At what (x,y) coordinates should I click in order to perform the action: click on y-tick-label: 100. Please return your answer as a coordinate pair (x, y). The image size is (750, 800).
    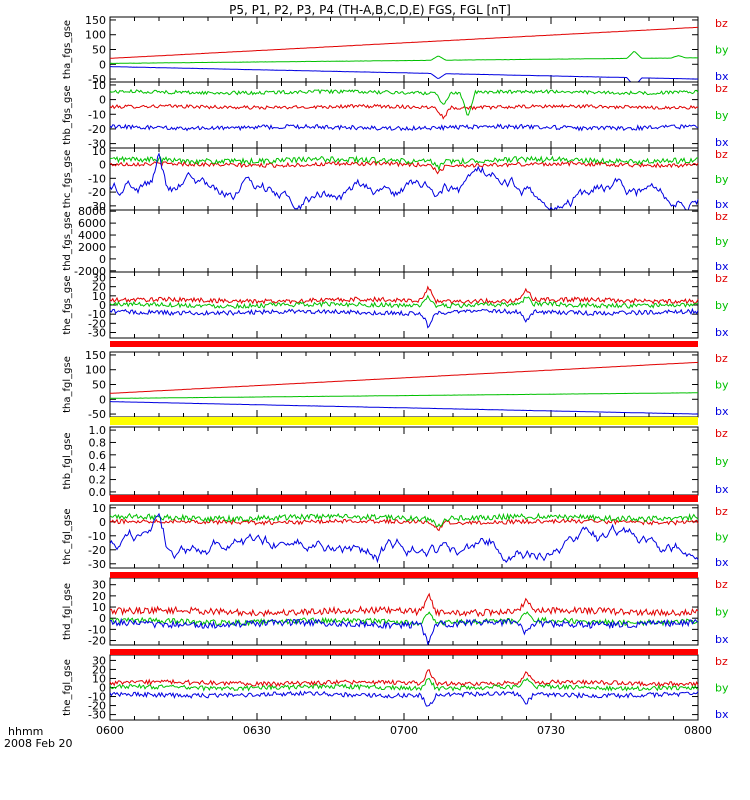
    Looking at the image, I should click on (95, 370).